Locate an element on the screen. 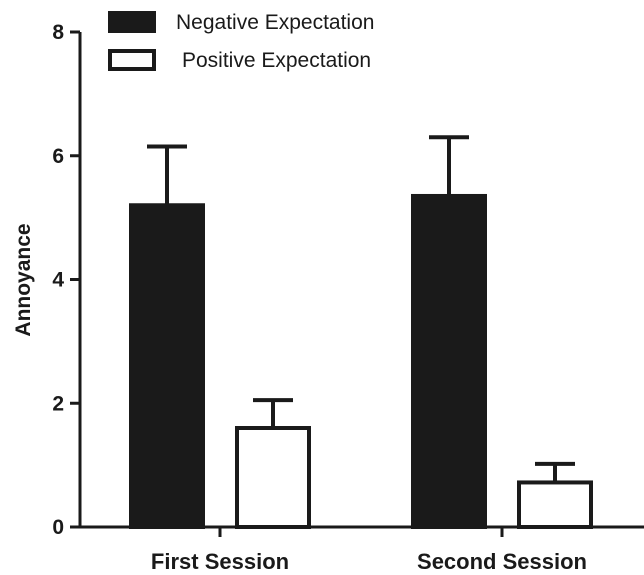  legend-label: Positive Expectation is located at coordinates (276, 60).